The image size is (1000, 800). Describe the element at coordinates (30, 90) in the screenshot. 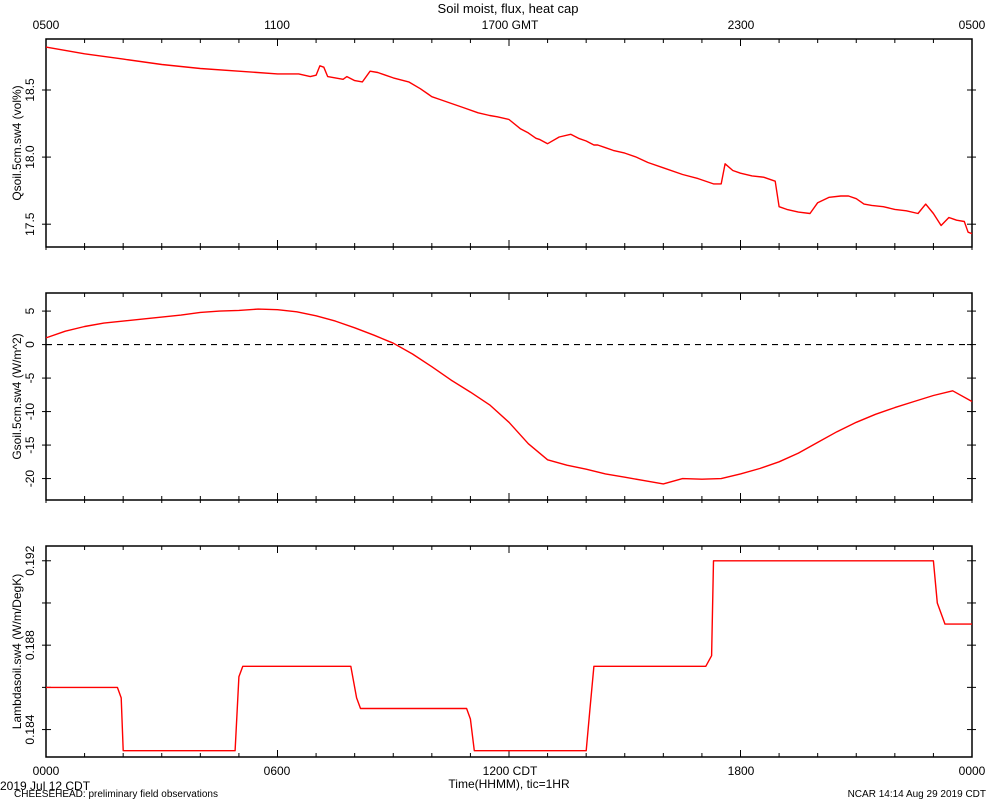

I see `y-tick-label: 18.5` at that location.